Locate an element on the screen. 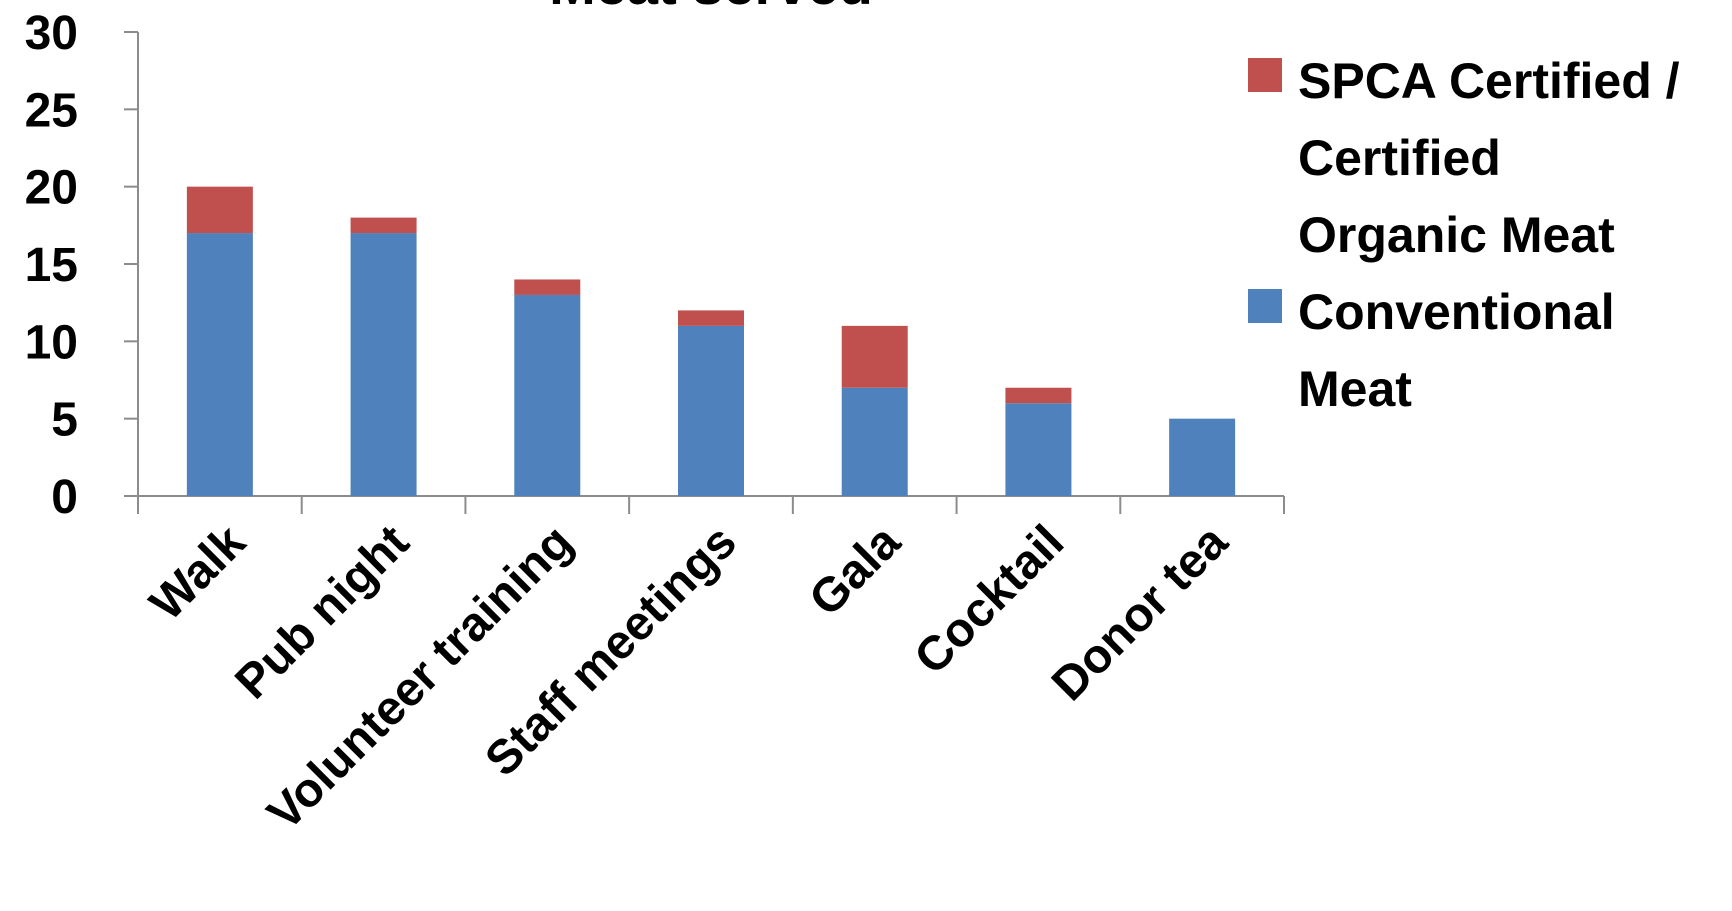 The height and width of the screenshot is (911, 1732). chart-title-group: Meat served is located at coordinates (711, 8).